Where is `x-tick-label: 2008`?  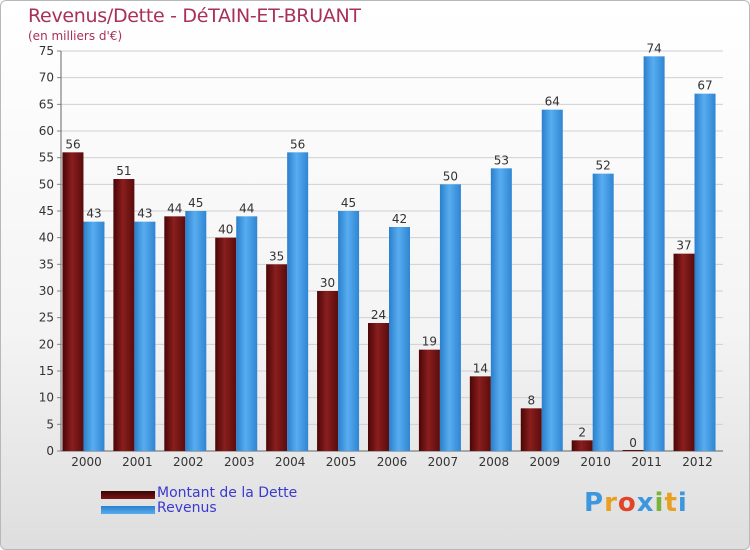 x-tick-label: 2008 is located at coordinates (494, 462).